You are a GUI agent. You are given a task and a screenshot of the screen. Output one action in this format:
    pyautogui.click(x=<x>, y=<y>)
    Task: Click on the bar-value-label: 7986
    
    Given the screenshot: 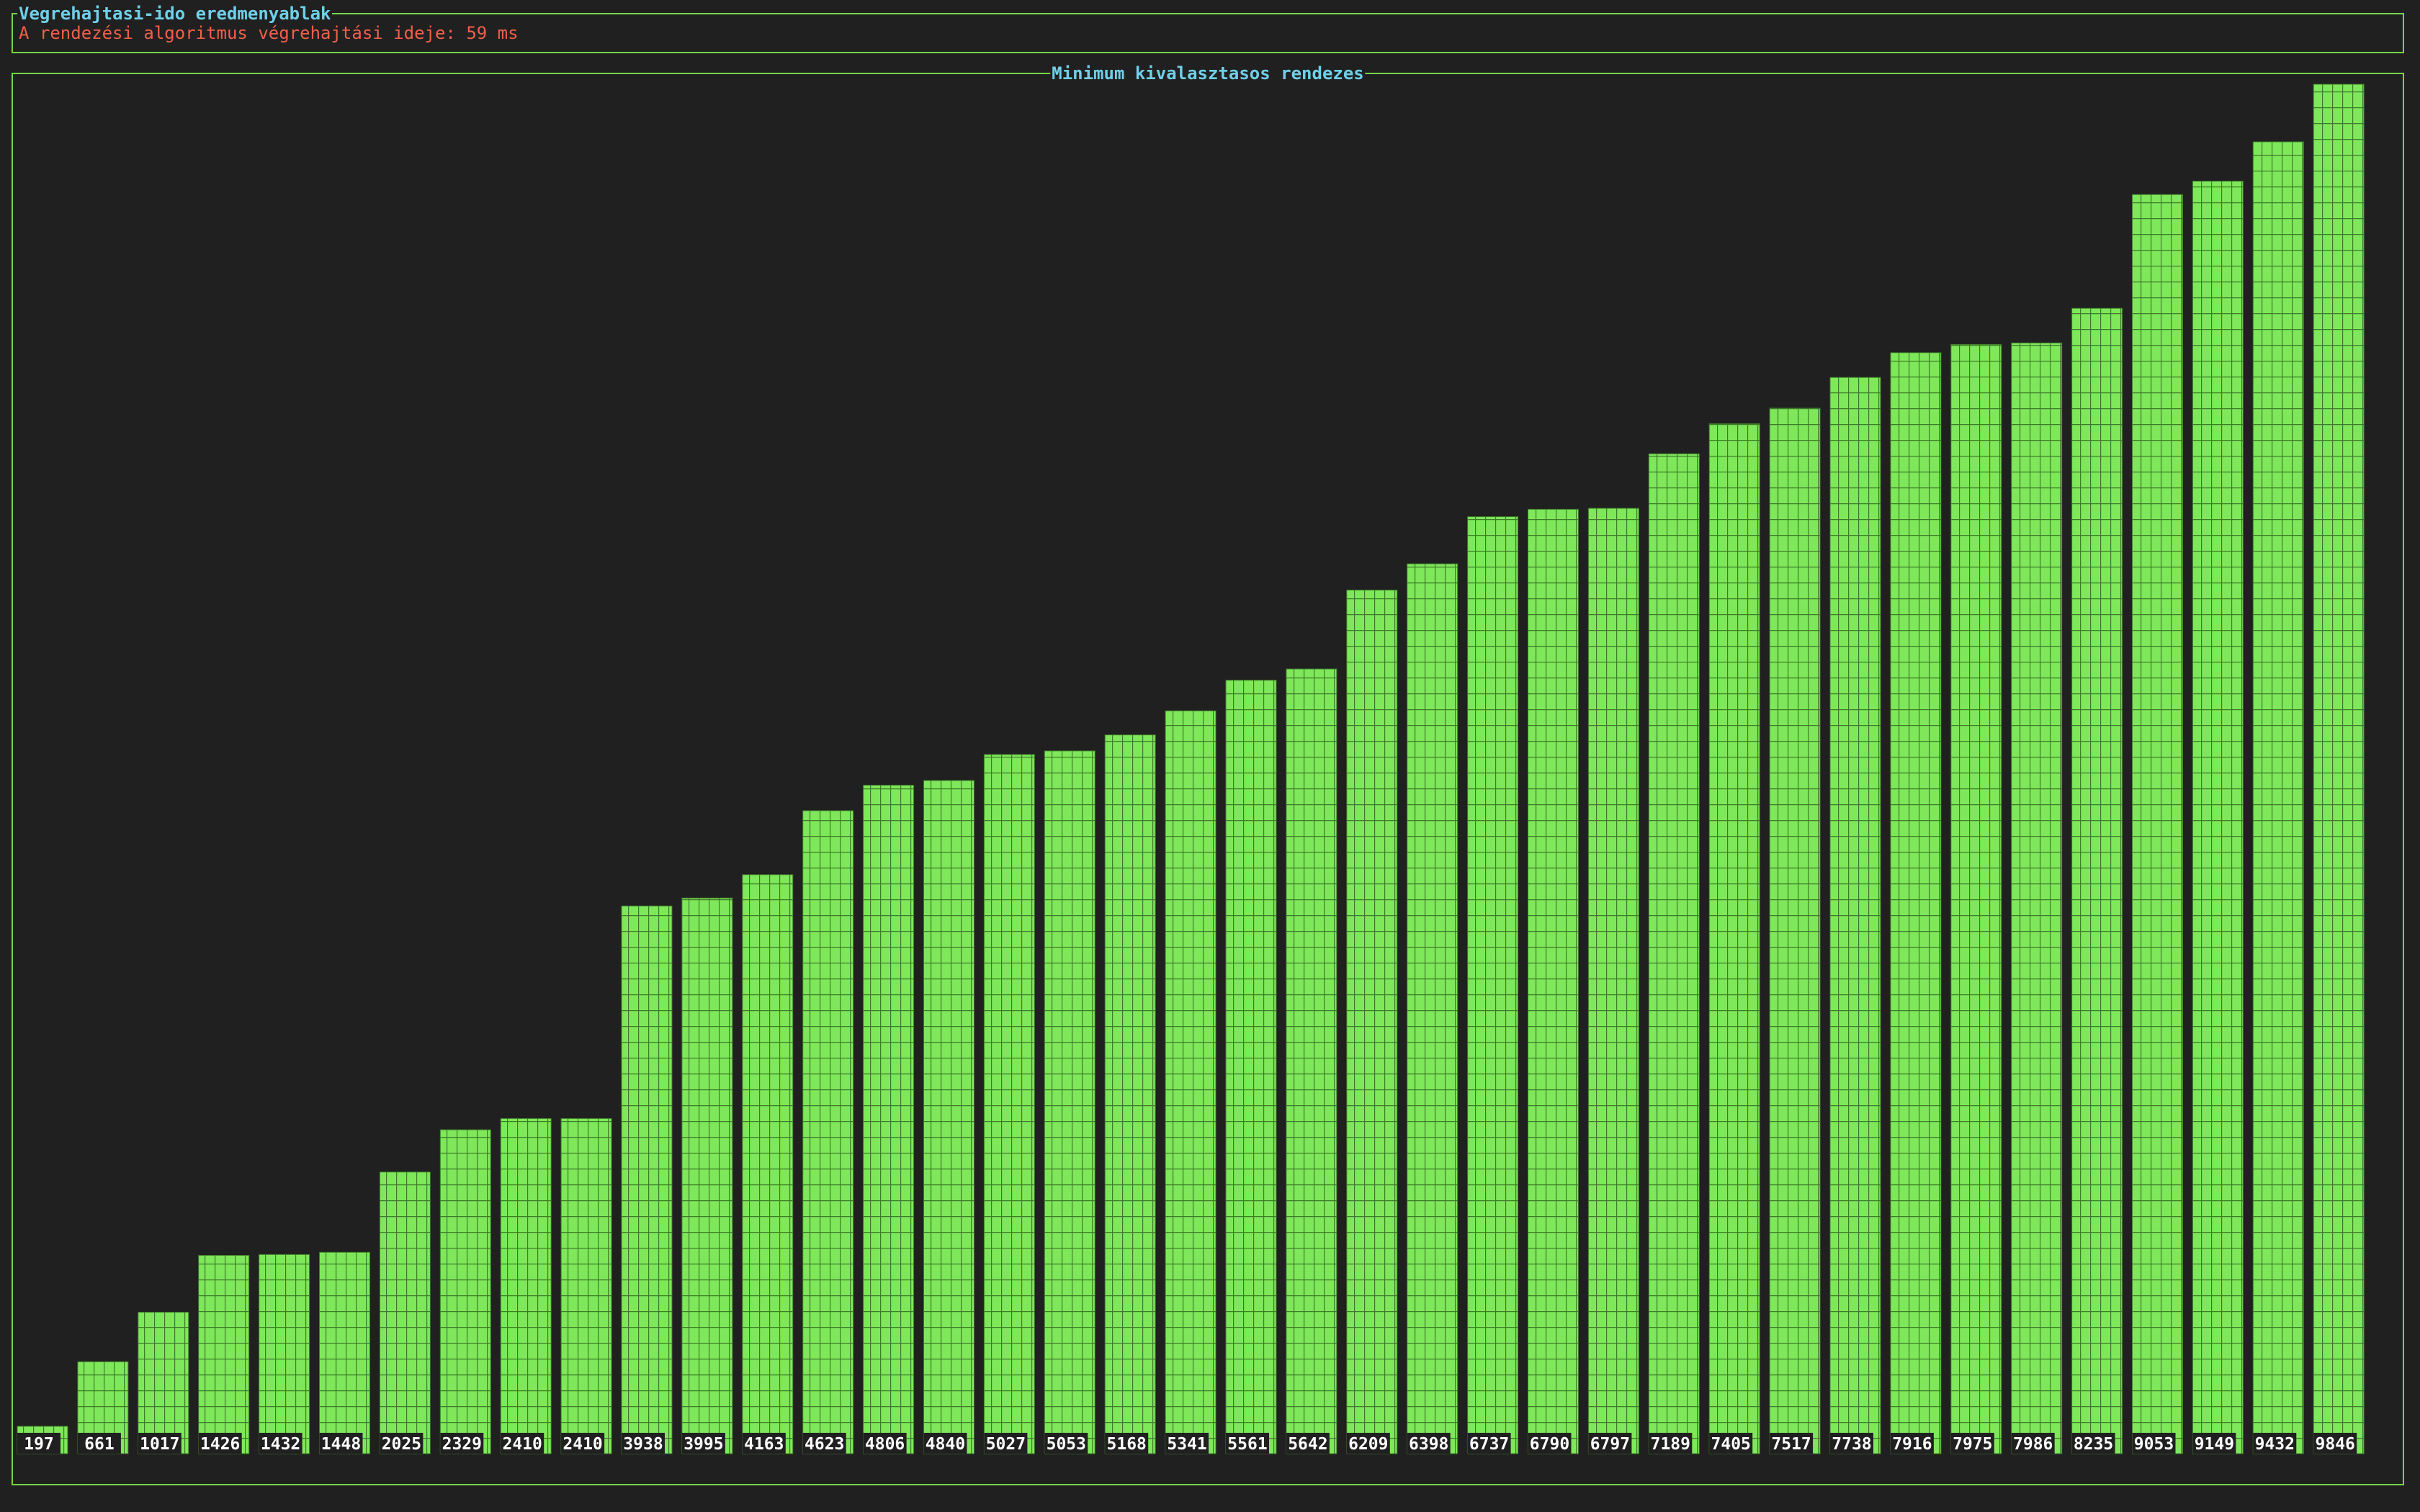 What is the action you would take?
    pyautogui.click(x=2033, y=1444)
    